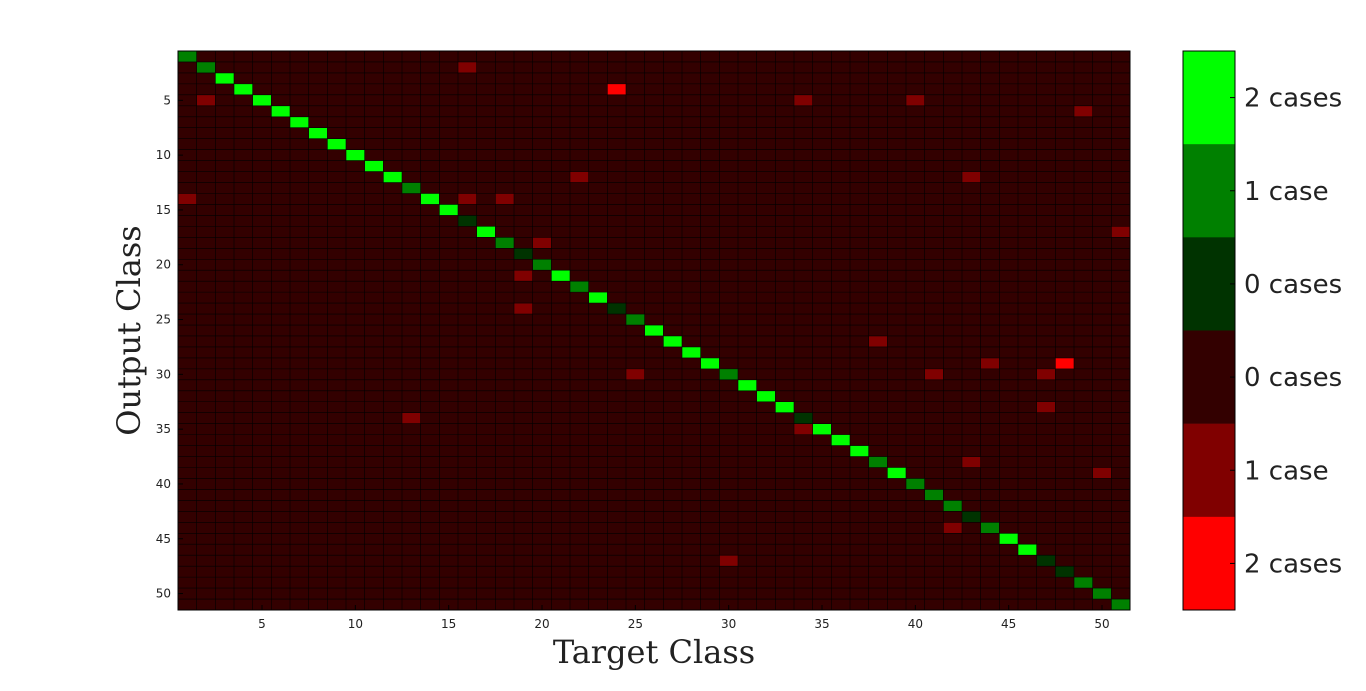  I want to click on matrix-cell-o14-t50, so click(1102, 199).